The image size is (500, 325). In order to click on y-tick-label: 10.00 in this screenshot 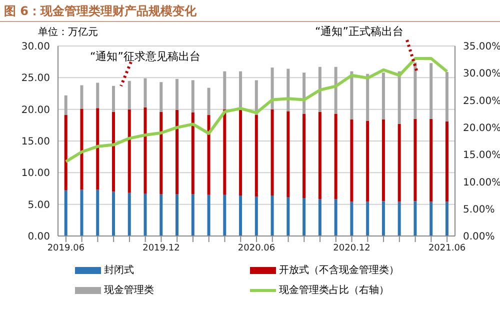, I will do `click(35, 174)`.